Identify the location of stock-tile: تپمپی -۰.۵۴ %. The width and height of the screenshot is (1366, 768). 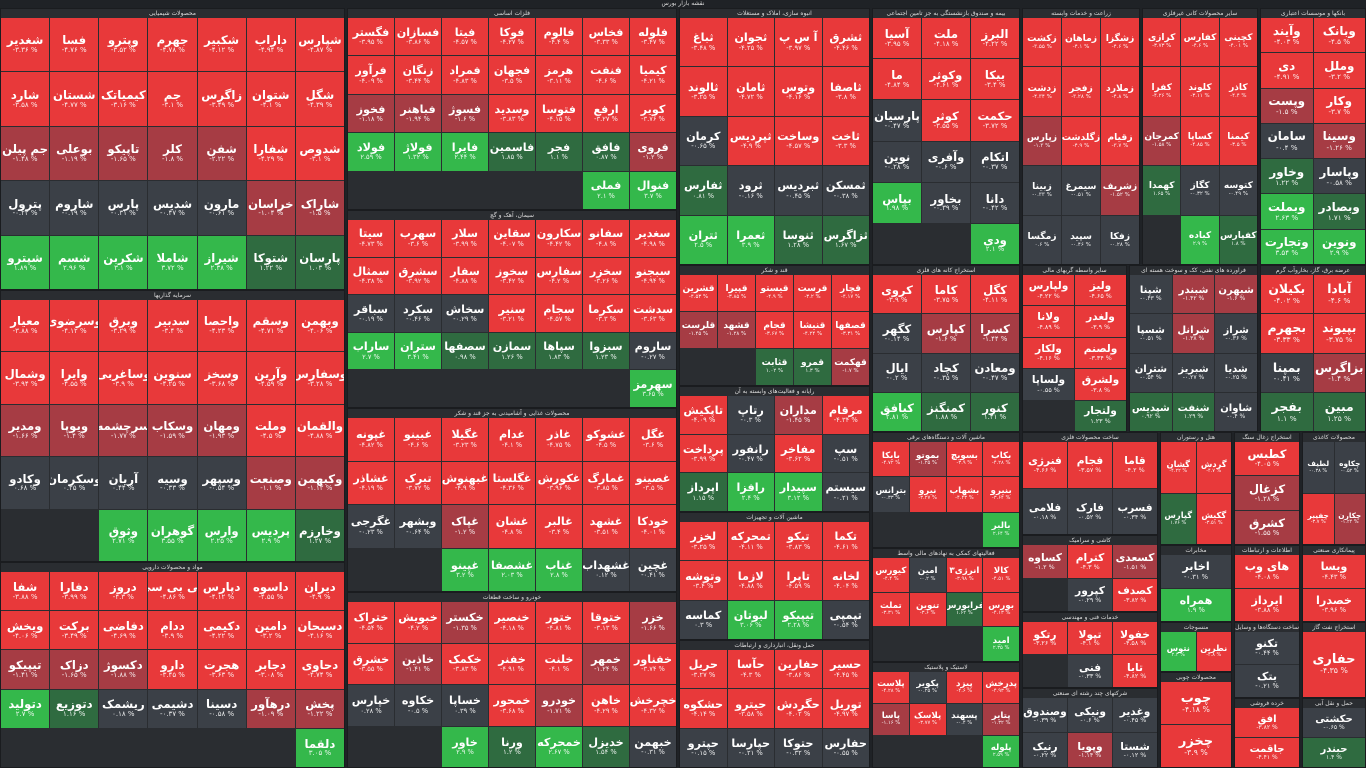
(845, 619).